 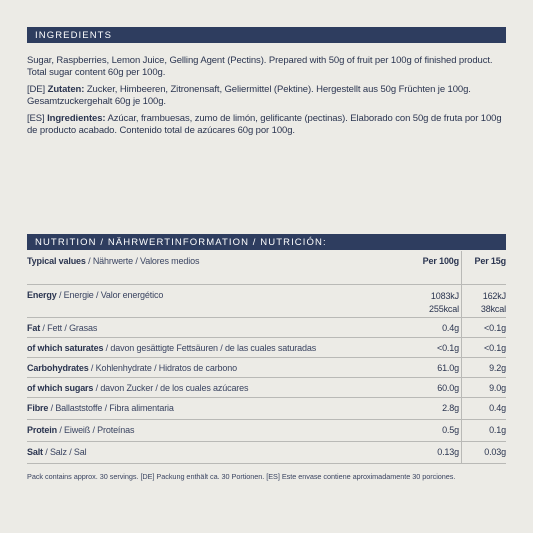 I want to click on energy-bold: Energy, so click(x=42, y=294).